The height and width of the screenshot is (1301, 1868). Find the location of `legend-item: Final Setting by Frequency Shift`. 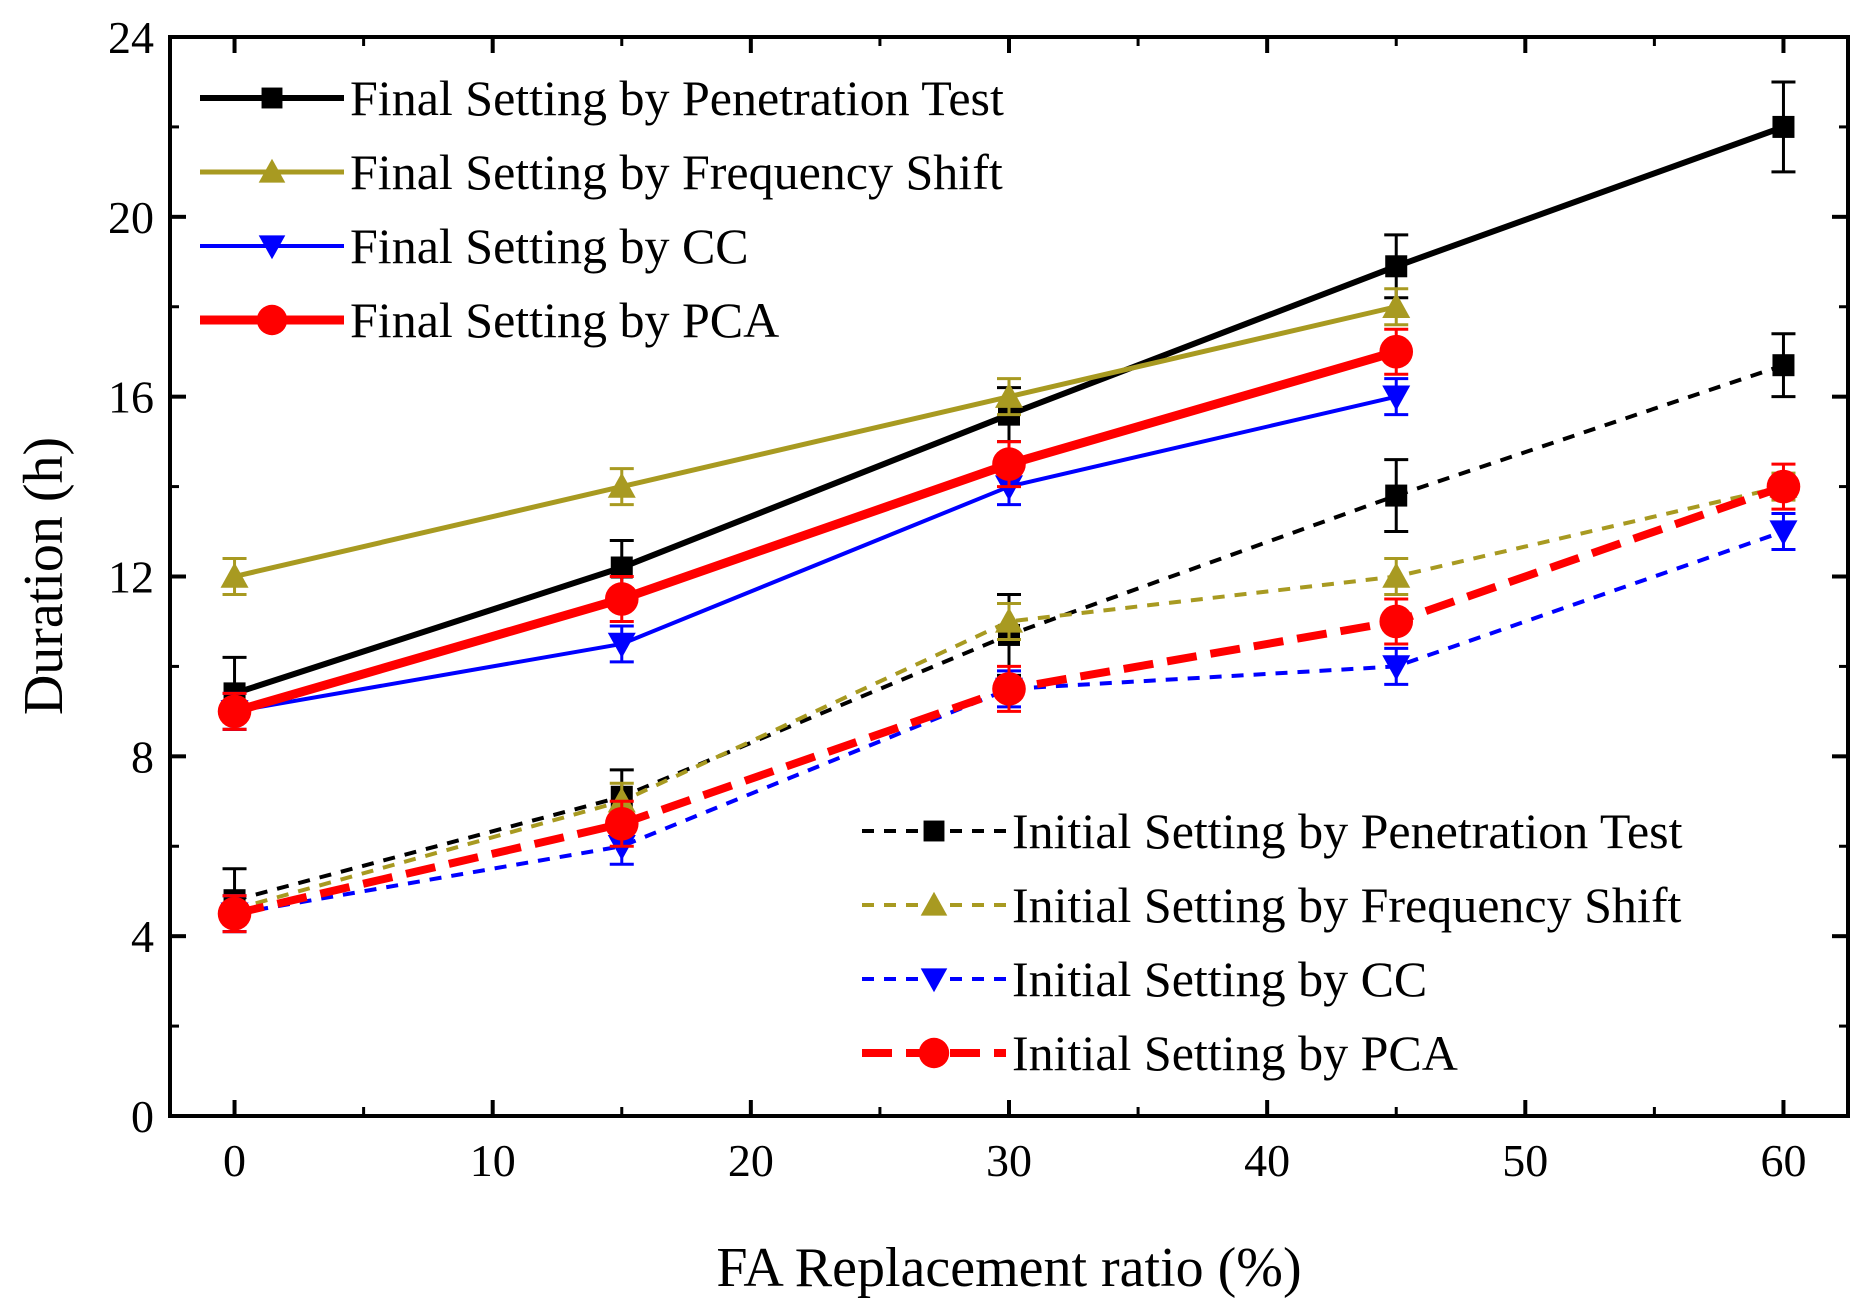

legend-item: Final Setting by Frequency Shift is located at coordinates (601, 172).